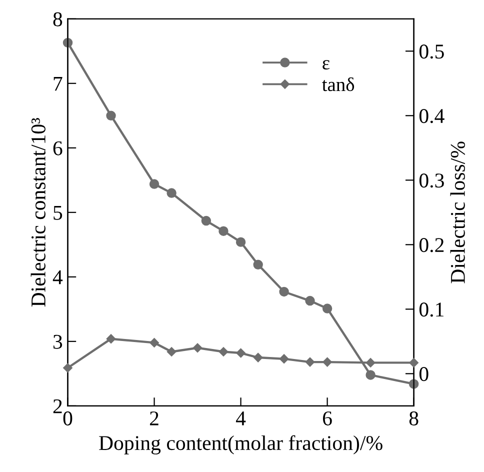 Image resolution: width=484 pixels, height=472 pixels. I want to click on y-tick-label: 7, so click(58, 83).